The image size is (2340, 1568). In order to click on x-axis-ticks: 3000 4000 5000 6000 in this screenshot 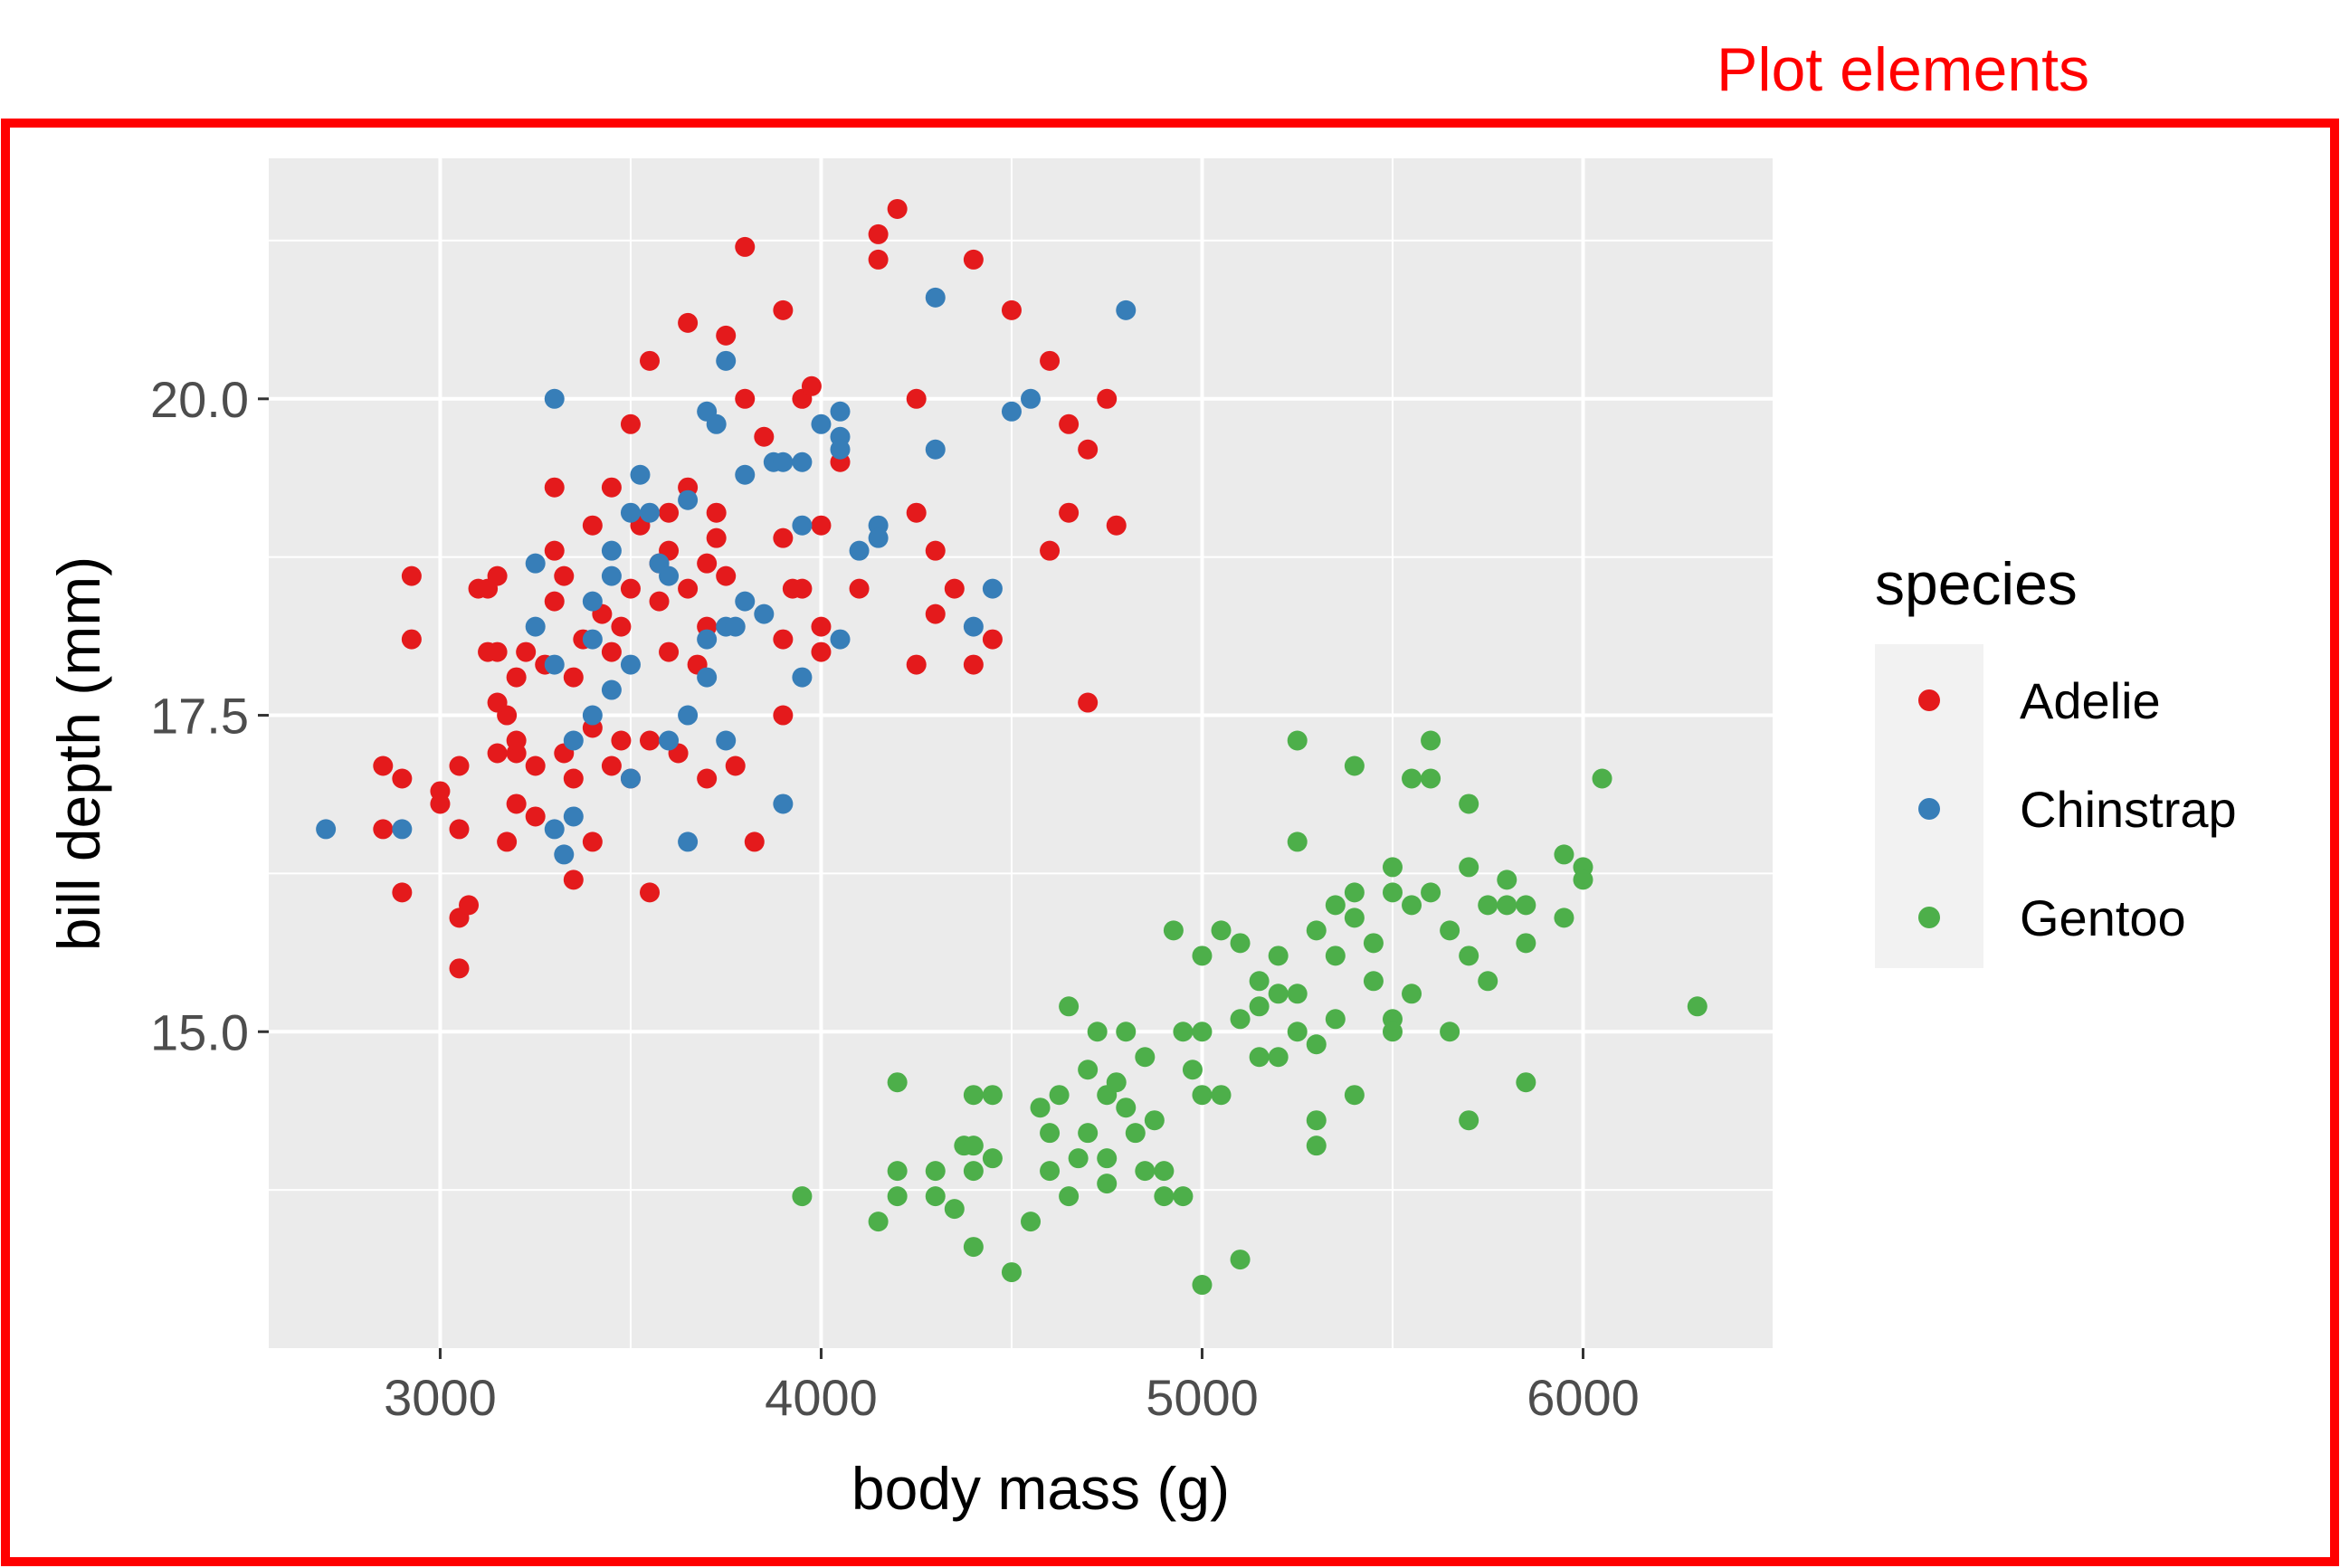, I will do `click(1012, 1387)`.